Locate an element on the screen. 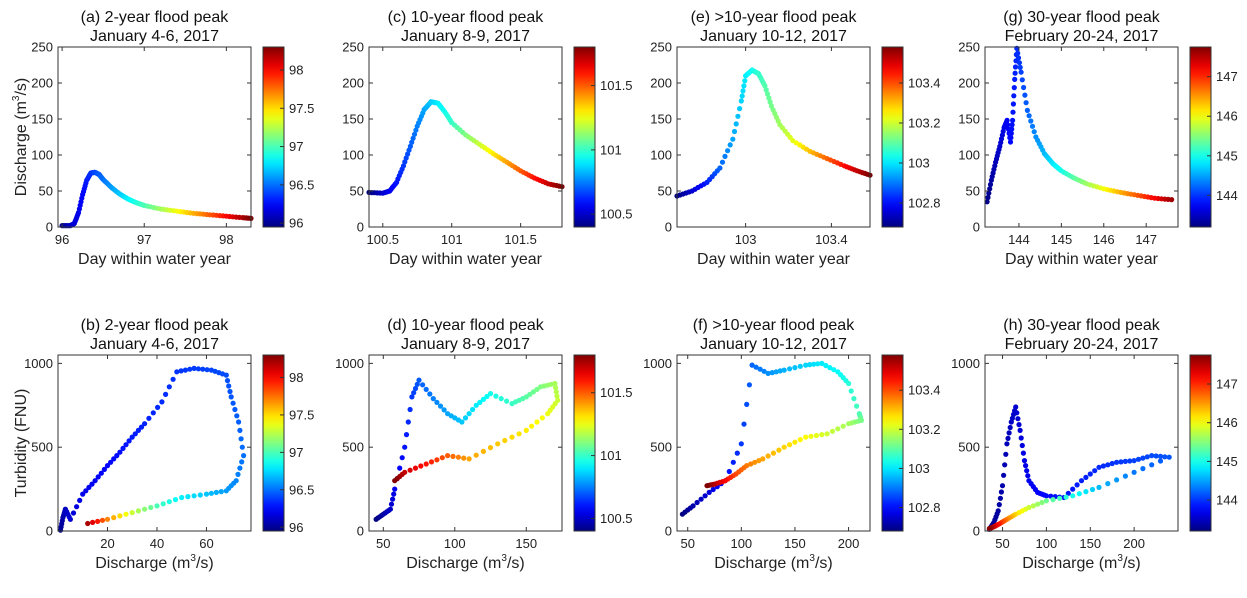 This screenshot has width=1247, height=598. colorbar-tick-label: 97 is located at coordinates (296, 146).